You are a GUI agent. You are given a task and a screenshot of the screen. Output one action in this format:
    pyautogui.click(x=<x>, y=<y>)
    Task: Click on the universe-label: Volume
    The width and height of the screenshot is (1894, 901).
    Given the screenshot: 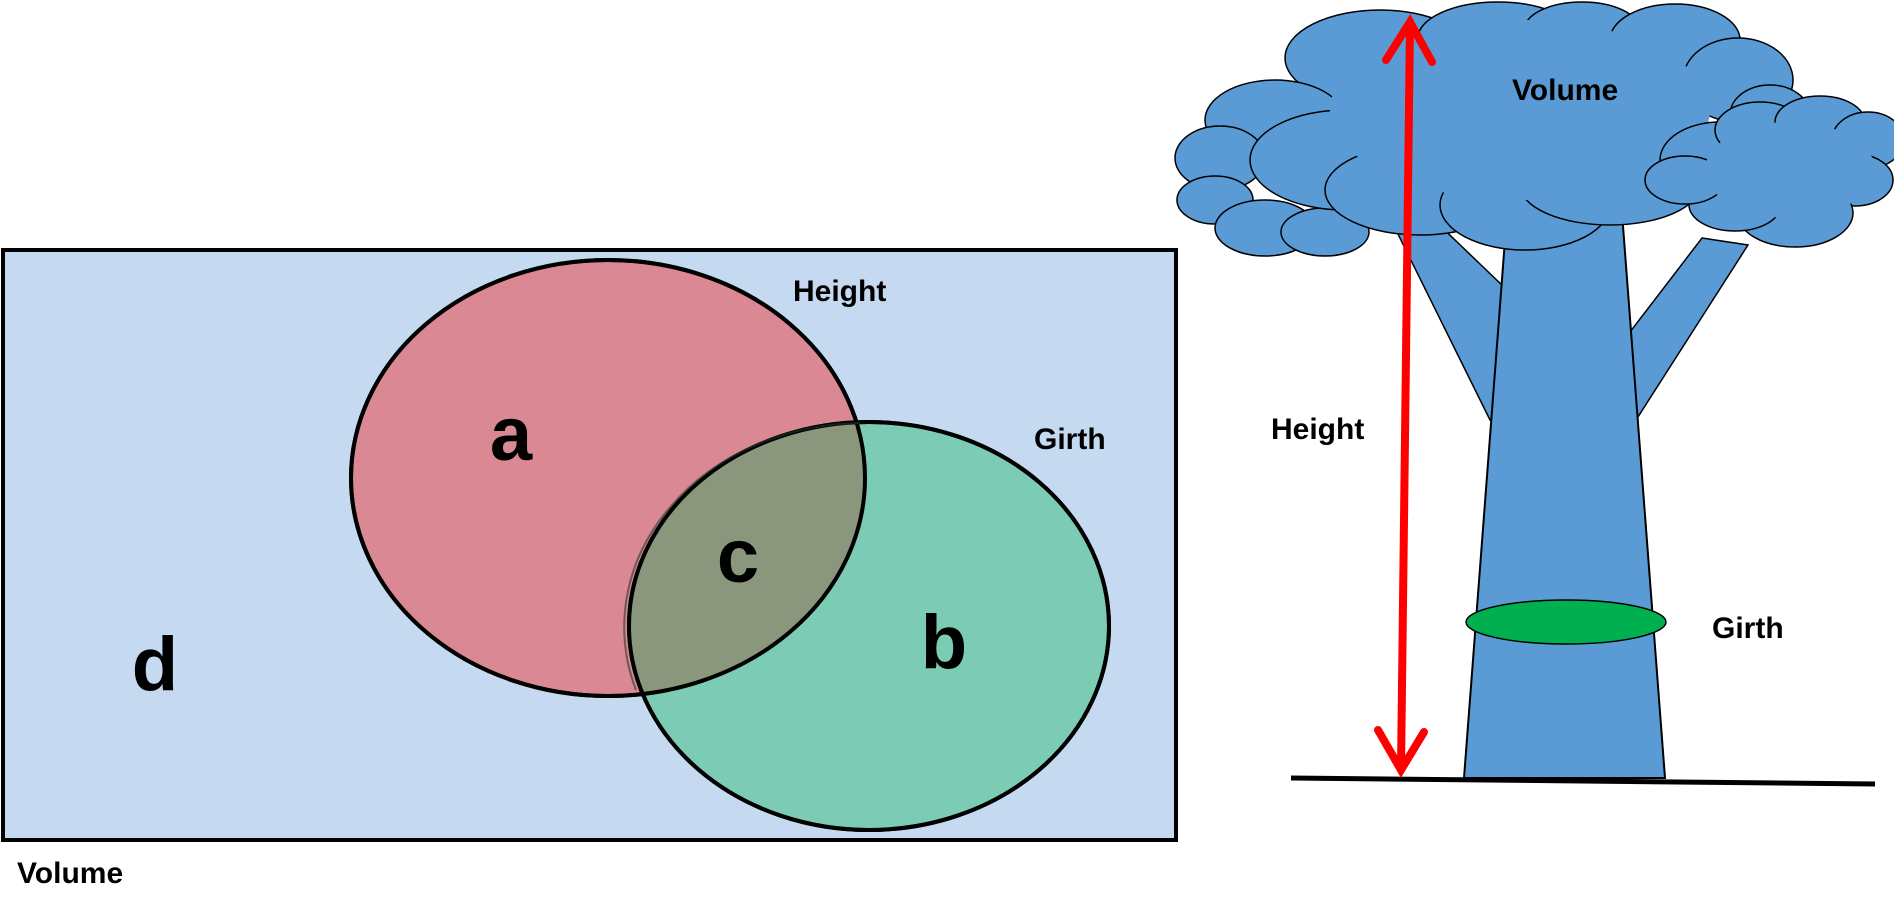 What is the action you would take?
    pyautogui.click(x=70, y=873)
    